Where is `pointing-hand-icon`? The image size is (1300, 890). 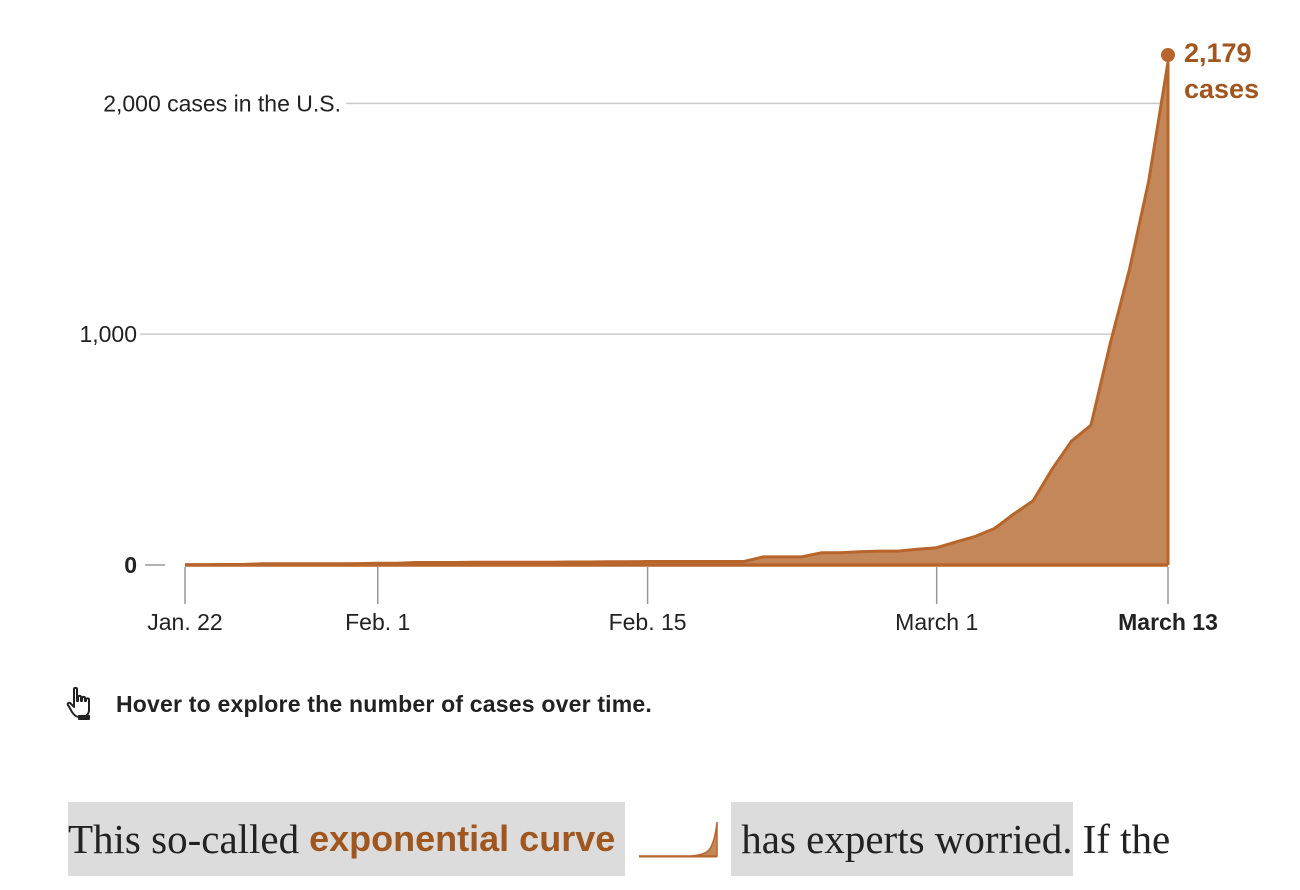 pointing-hand-icon is located at coordinates (78, 703).